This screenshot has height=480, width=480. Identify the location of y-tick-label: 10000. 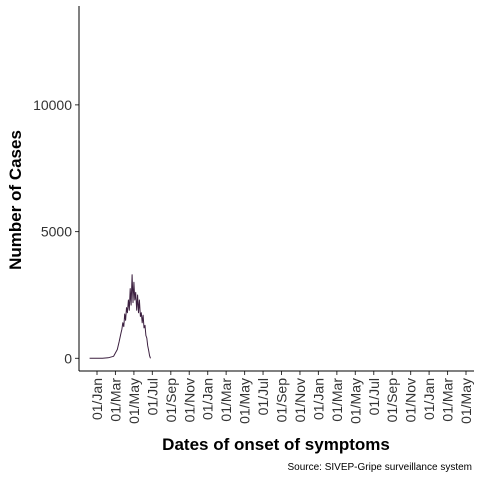
(52, 105).